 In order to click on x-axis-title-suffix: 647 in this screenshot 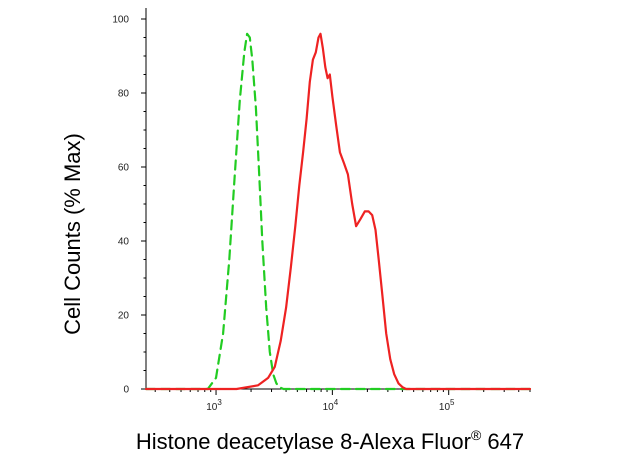, I will do `click(502, 441)`.